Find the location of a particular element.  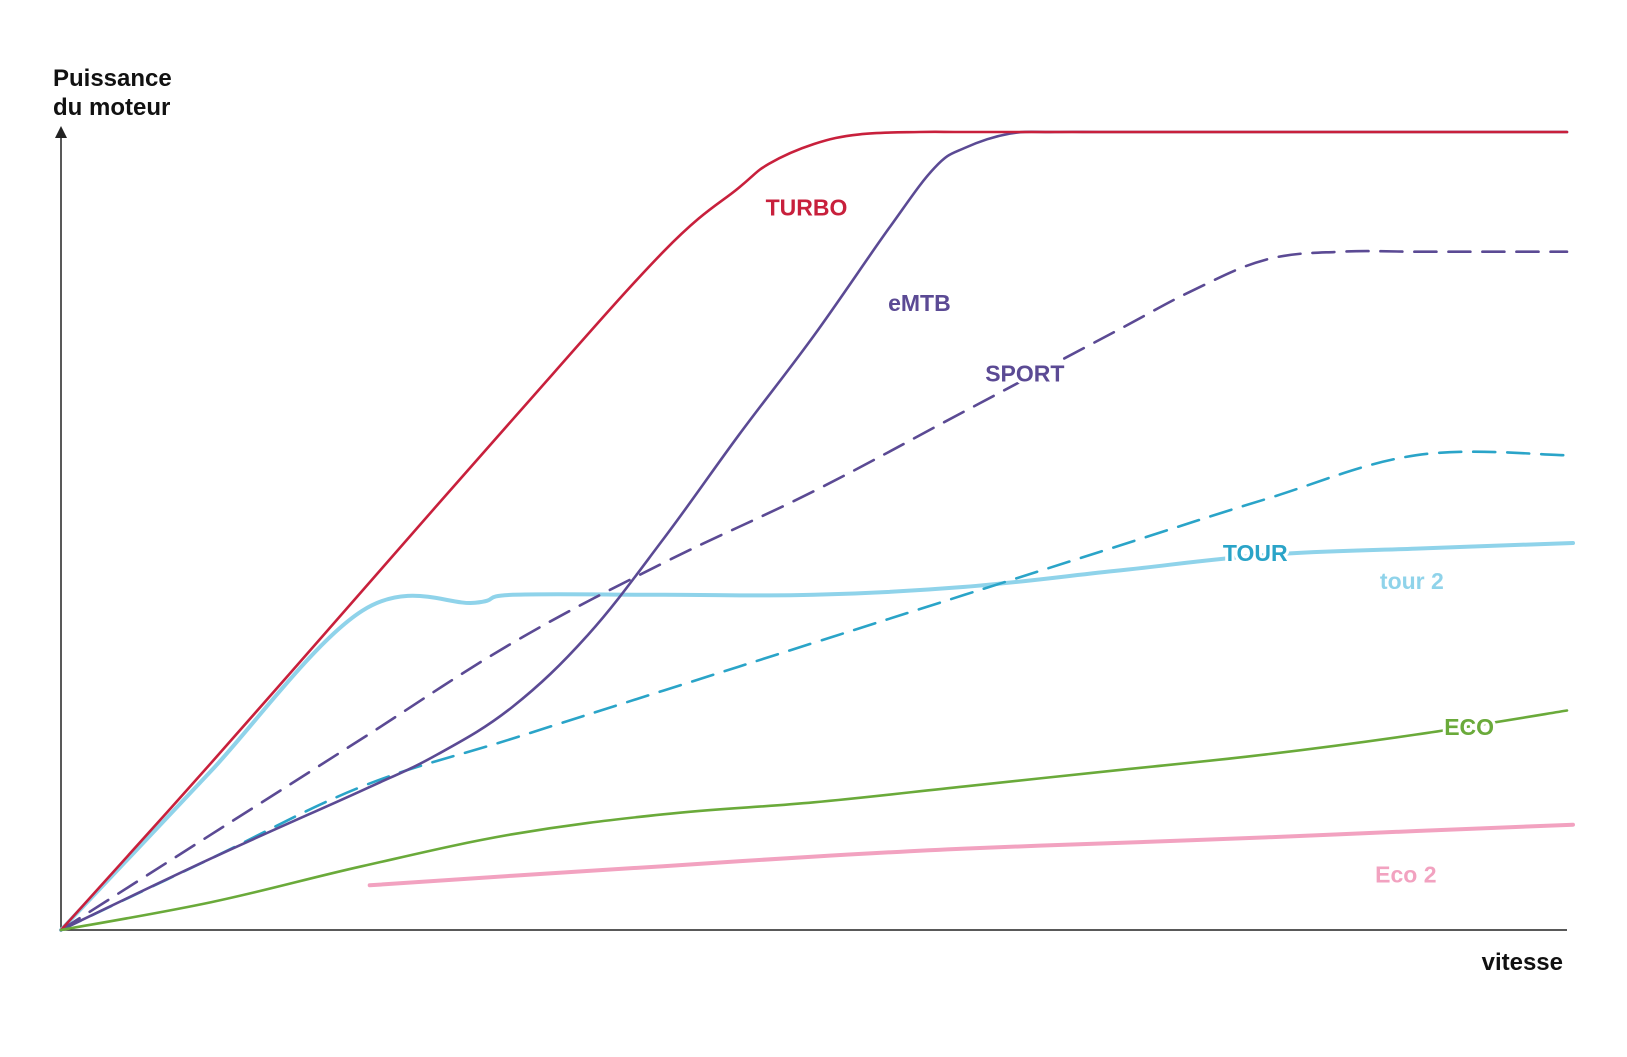

series-label-turbo: TURBO is located at coordinates (807, 207).